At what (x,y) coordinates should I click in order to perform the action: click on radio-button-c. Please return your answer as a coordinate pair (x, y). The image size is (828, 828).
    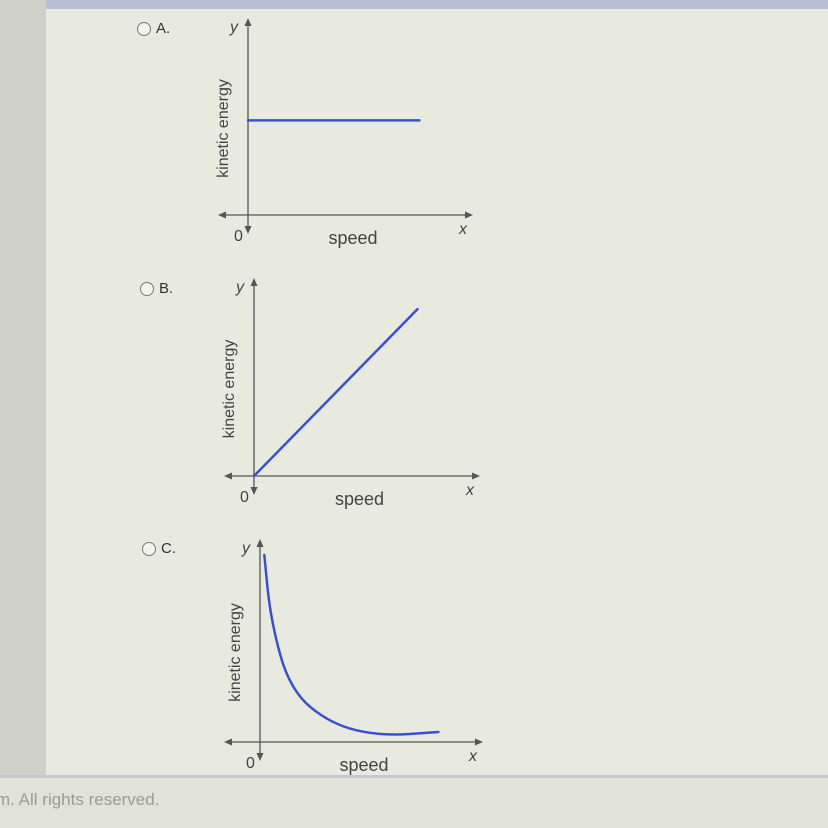
    Looking at the image, I should click on (149, 548).